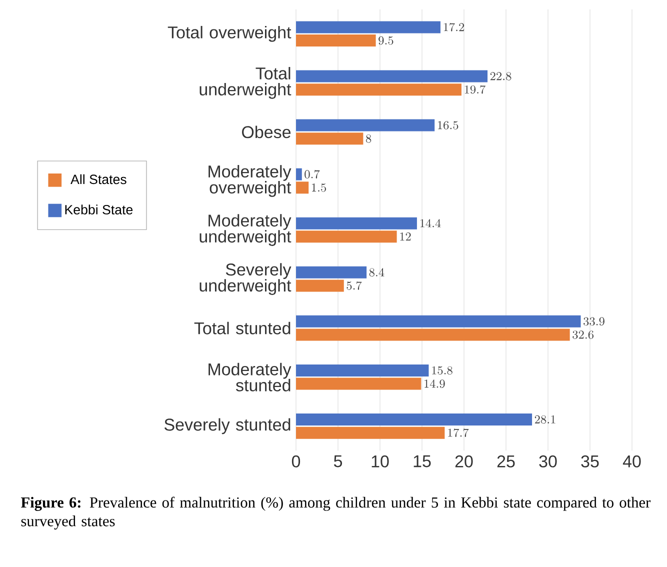 The height and width of the screenshot is (567, 667). What do you see at coordinates (405, 236) in the screenshot?
I see `data-label: 12` at bounding box center [405, 236].